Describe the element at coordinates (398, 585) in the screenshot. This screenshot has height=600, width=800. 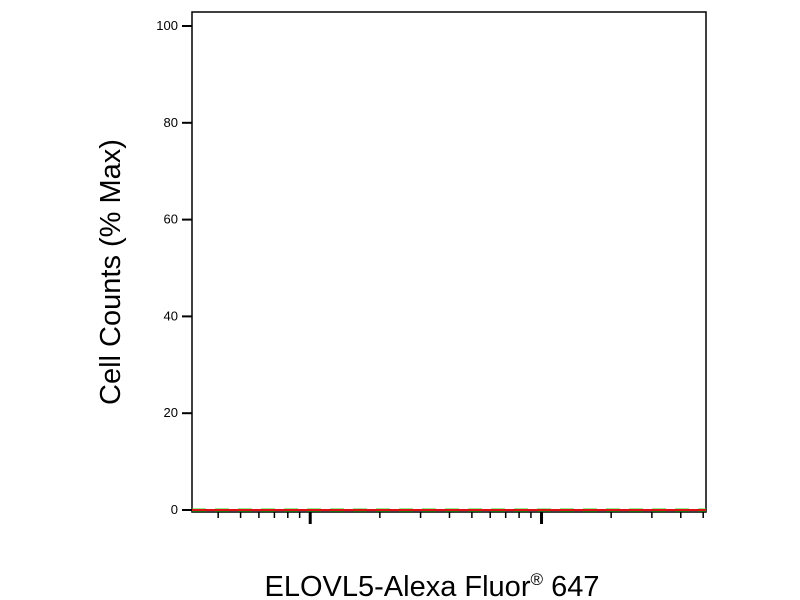
I see `x-axis-label-main: ELOVL5-Alexa Fluor` at that location.